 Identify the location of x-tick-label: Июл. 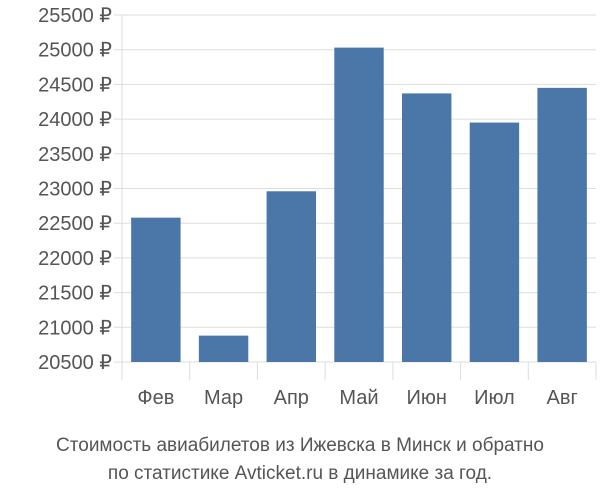
(494, 398).